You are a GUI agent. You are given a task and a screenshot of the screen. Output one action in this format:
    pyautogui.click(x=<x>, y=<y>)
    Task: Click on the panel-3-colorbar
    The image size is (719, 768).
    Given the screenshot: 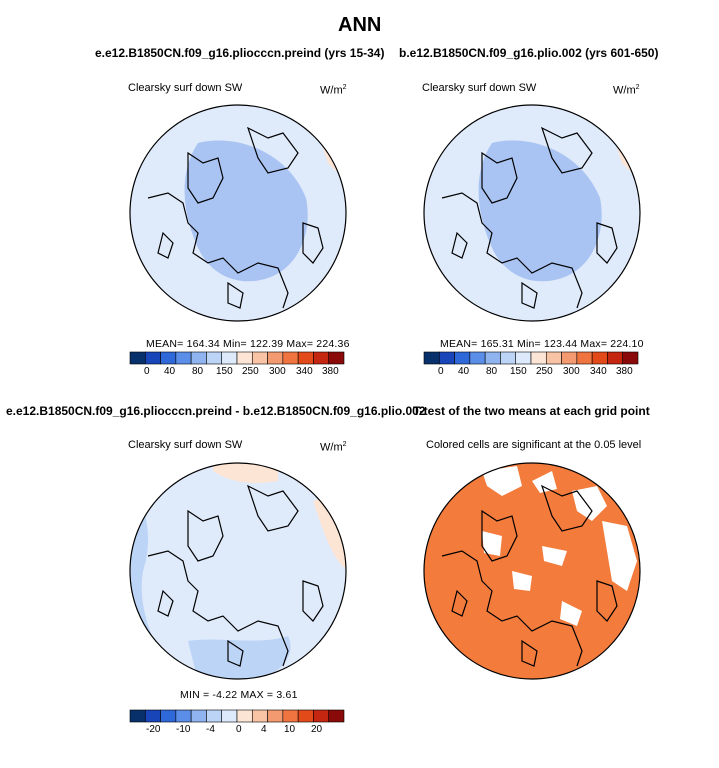 What is the action you would take?
    pyautogui.click(x=237, y=716)
    